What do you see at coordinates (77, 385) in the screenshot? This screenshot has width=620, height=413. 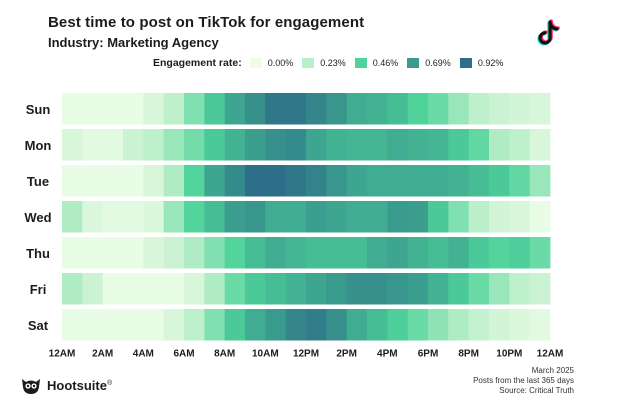 I see `brand-name: Hootsuite` at bounding box center [77, 385].